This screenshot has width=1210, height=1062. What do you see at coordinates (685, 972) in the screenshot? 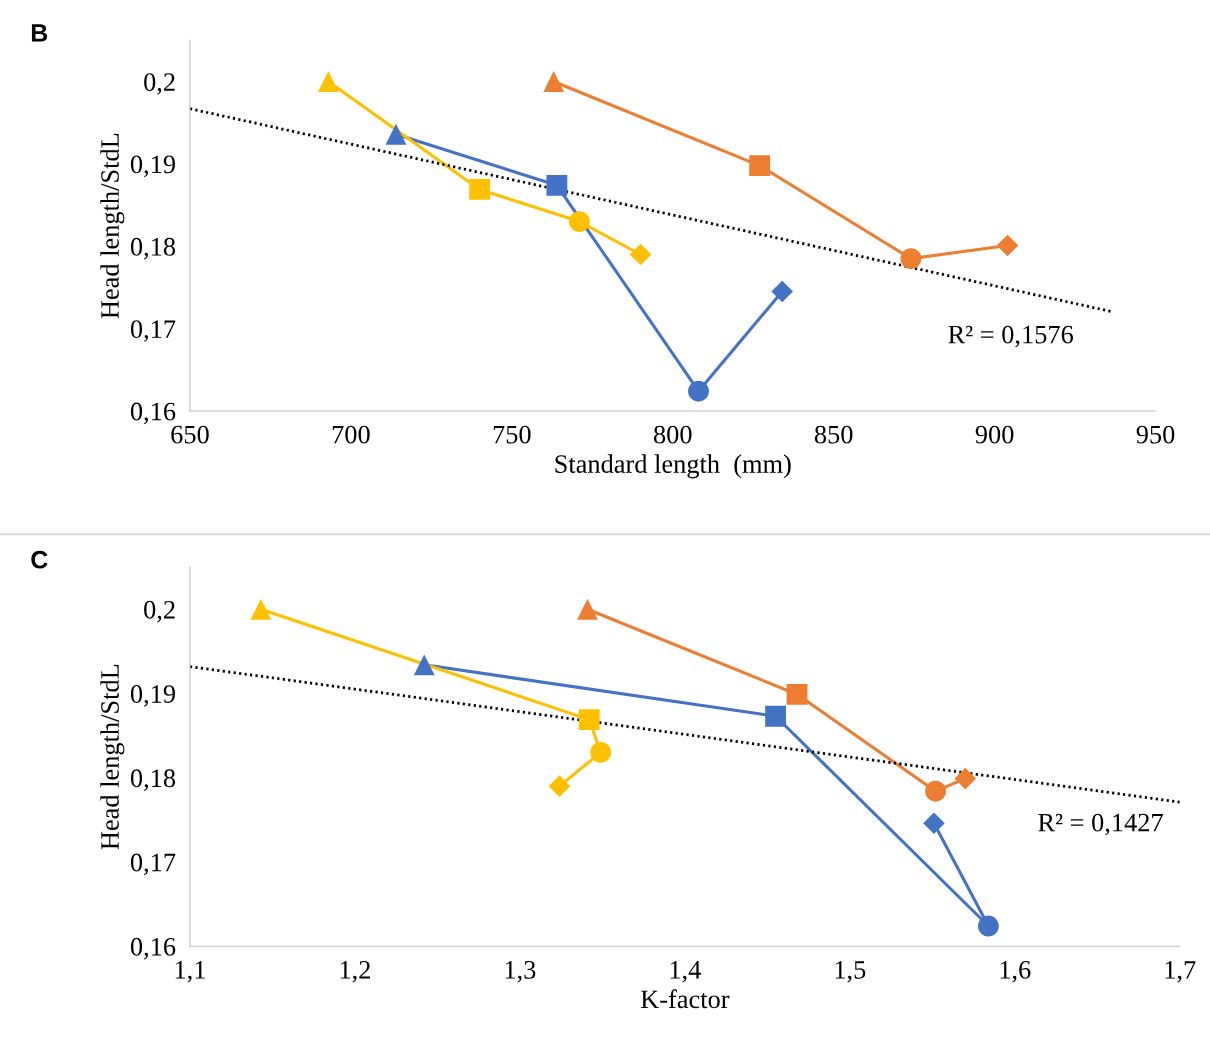
I see `x-tick-label: 1,4` at bounding box center [685, 972].